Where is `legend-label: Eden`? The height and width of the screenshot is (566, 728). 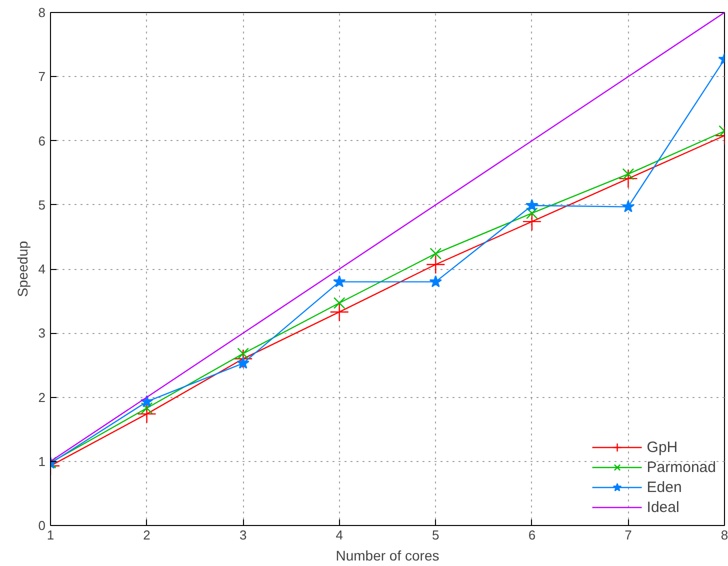
legend-label: Eden is located at coordinates (664, 487).